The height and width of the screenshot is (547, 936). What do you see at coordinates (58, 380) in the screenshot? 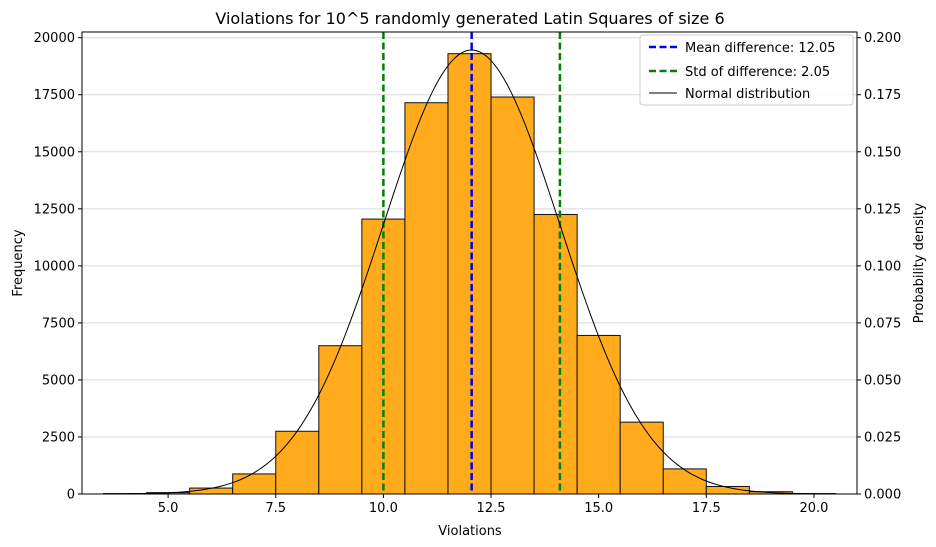
I see `y-tick-label: 5000` at bounding box center [58, 380].